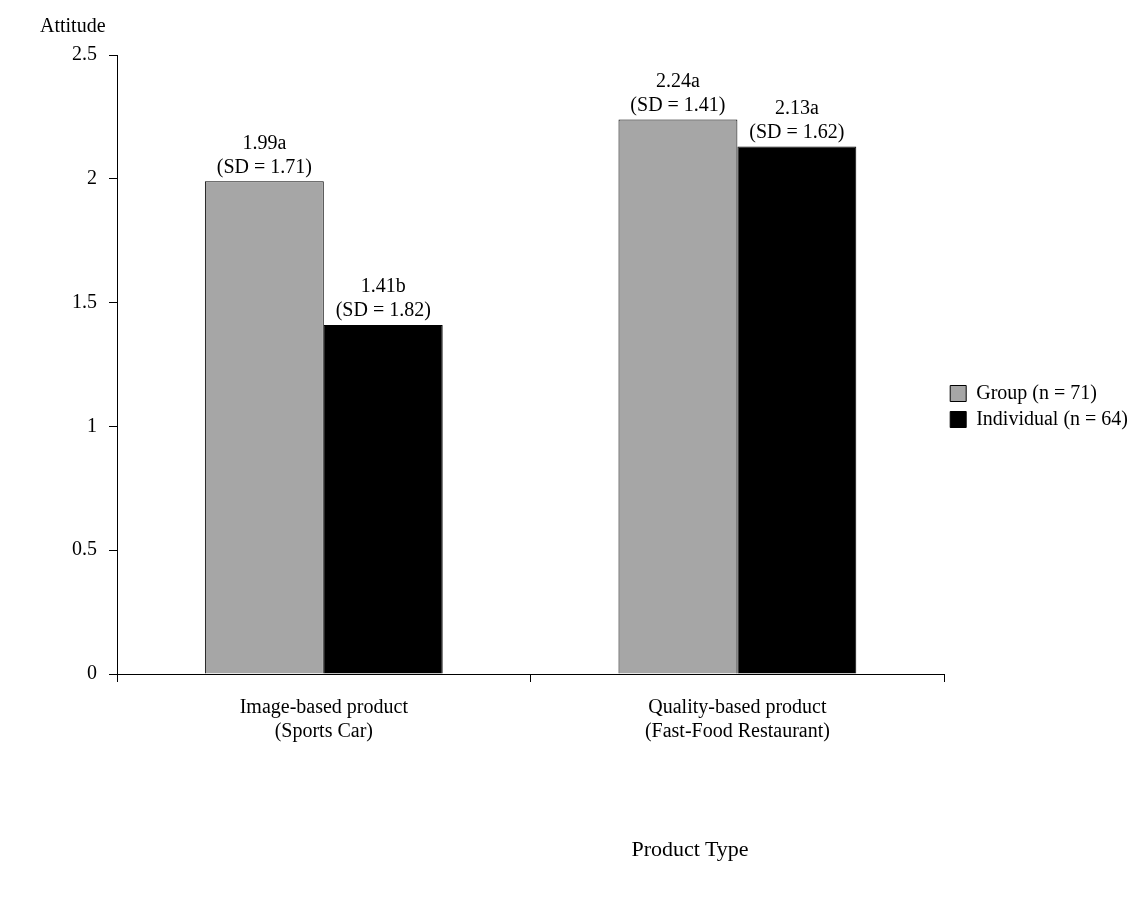 The image size is (1148, 908). I want to click on data-label: 1.99a, so click(264, 141).